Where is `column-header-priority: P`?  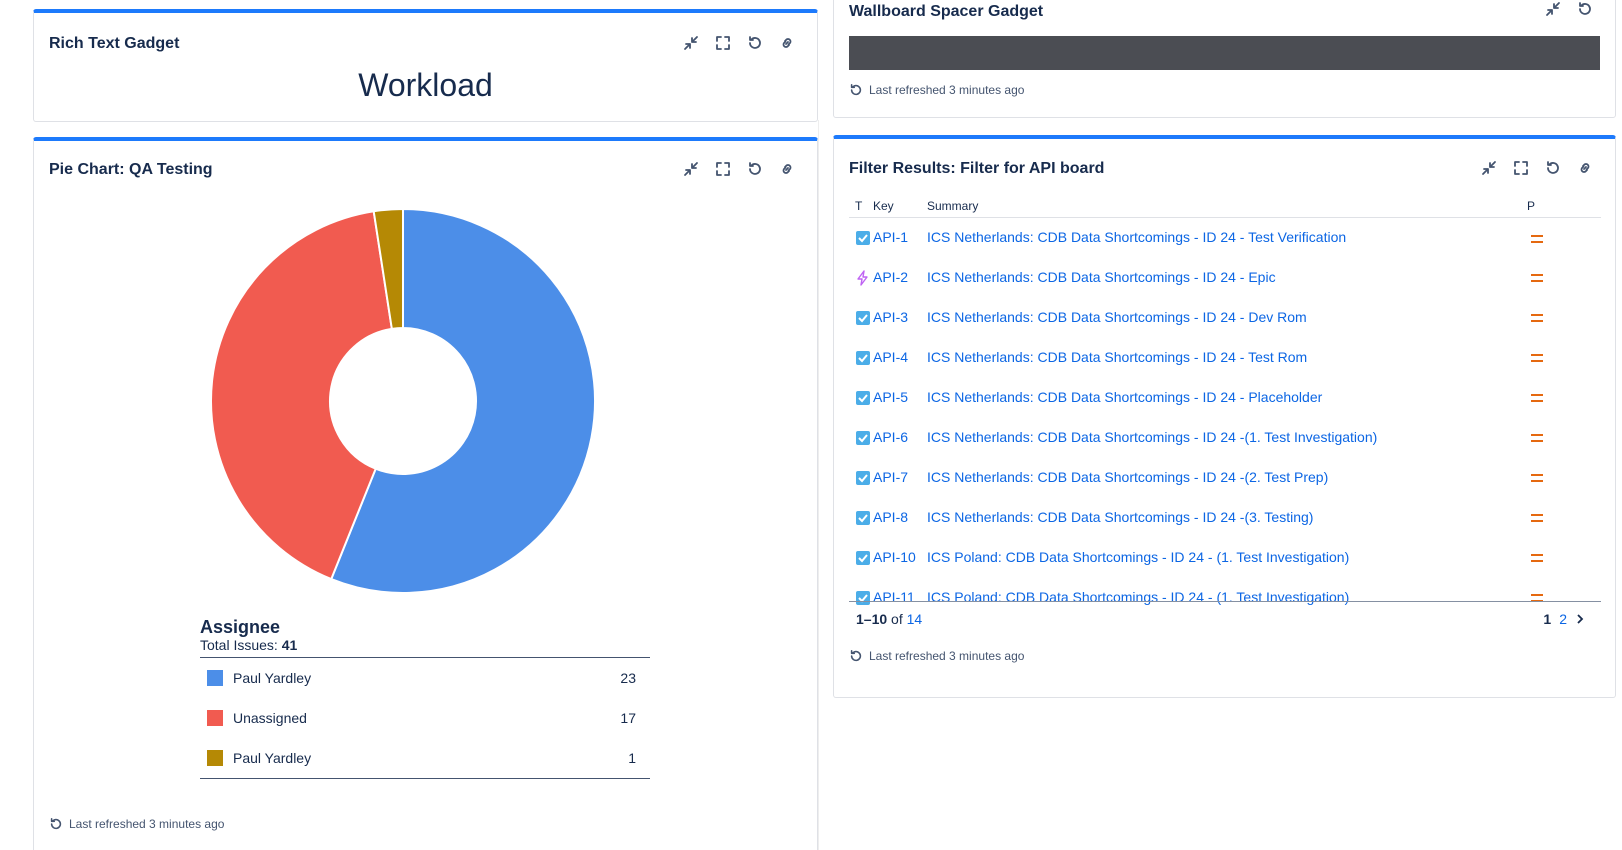 column-header-priority: P is located at coordinates (1564, 206).